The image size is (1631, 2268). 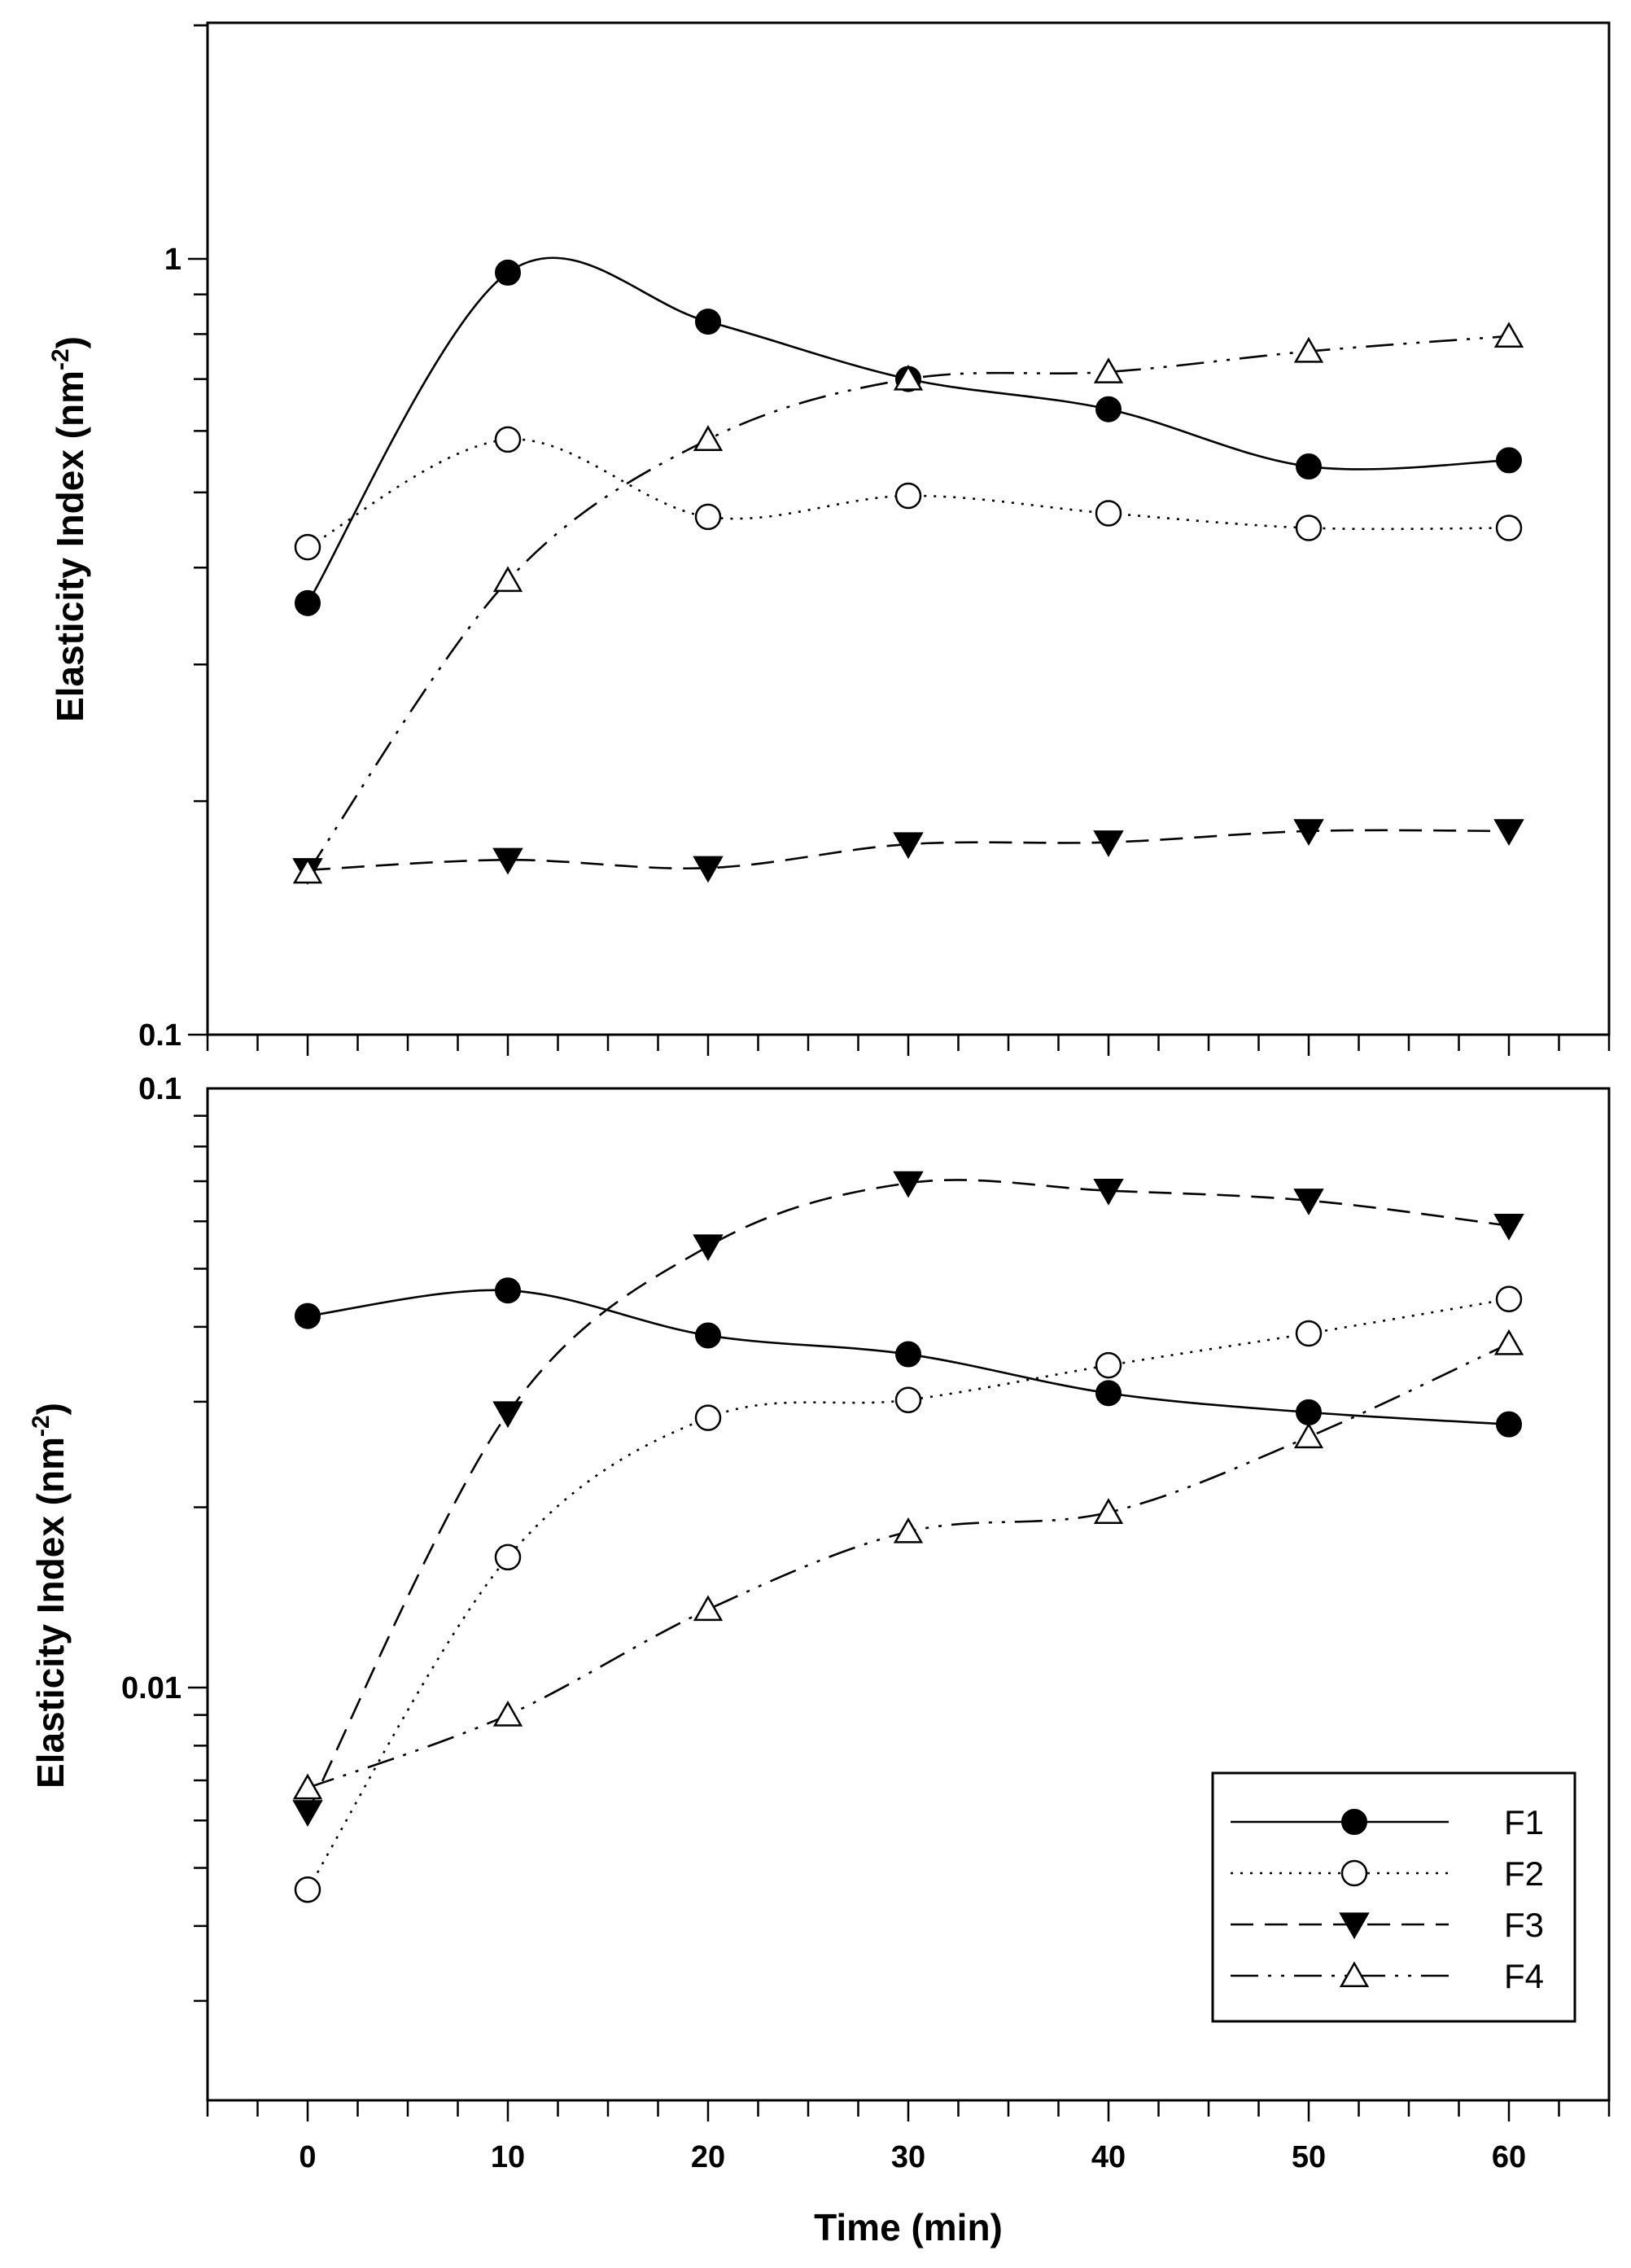 What do you see at coordinates (69, 529) in the screenshot?
I see `top-y-axis-title: Elasticity Index (nm-2)` at bounding box center [69, 529].